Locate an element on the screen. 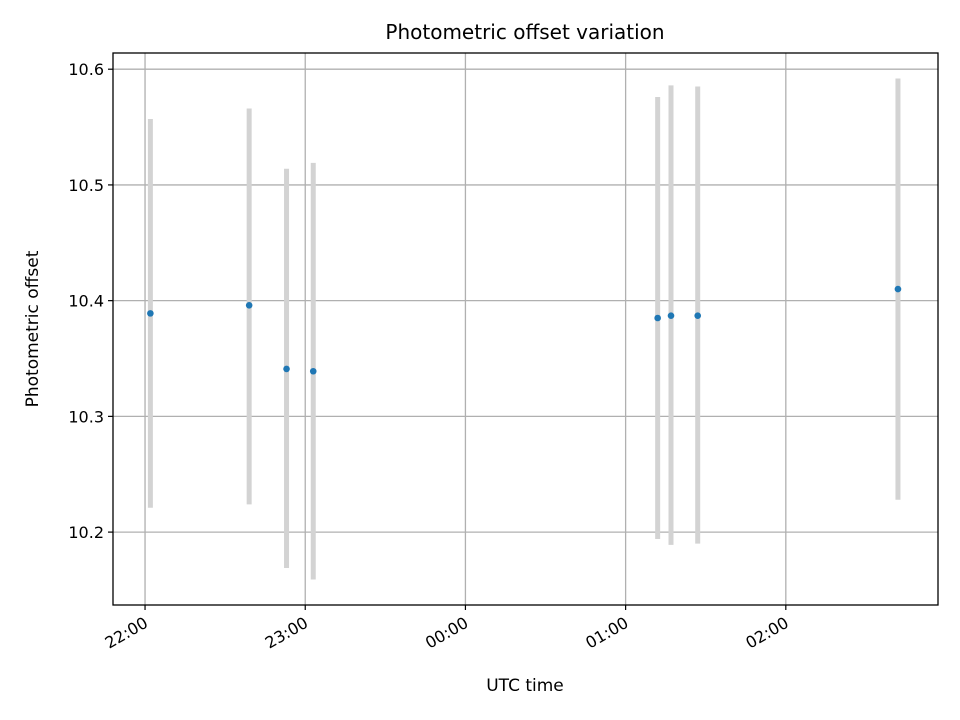 This screenshot has height=720, width=960. y-tick-label: 10.4 is located at coordinates (86, 301).